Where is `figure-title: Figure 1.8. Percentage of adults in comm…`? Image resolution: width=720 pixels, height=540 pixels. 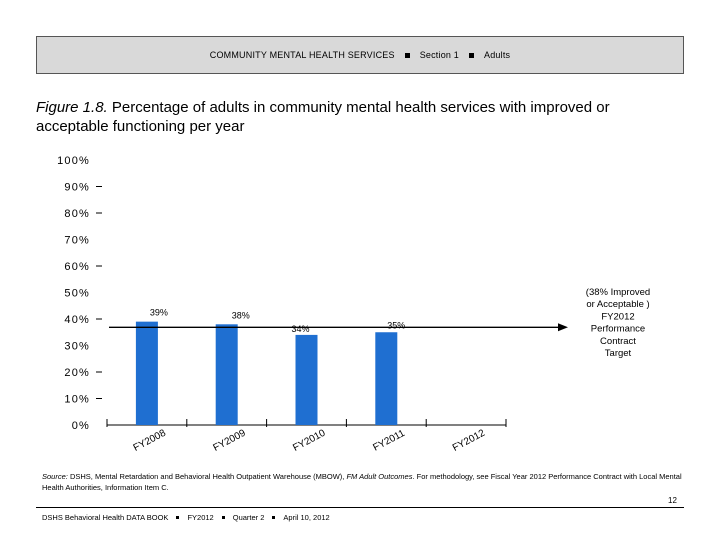 figure-title: Figure 1.8. Percentage of adults in comm… is located at coordinates (346, 117).